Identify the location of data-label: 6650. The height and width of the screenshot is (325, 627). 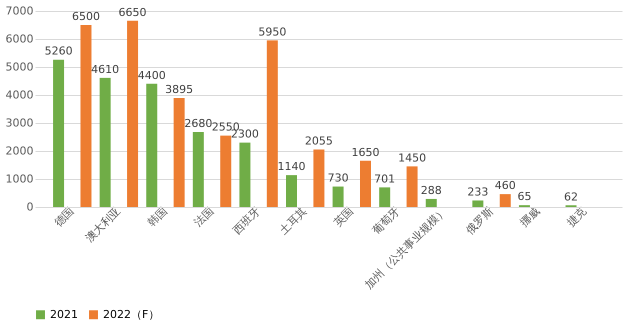
(132, 12).